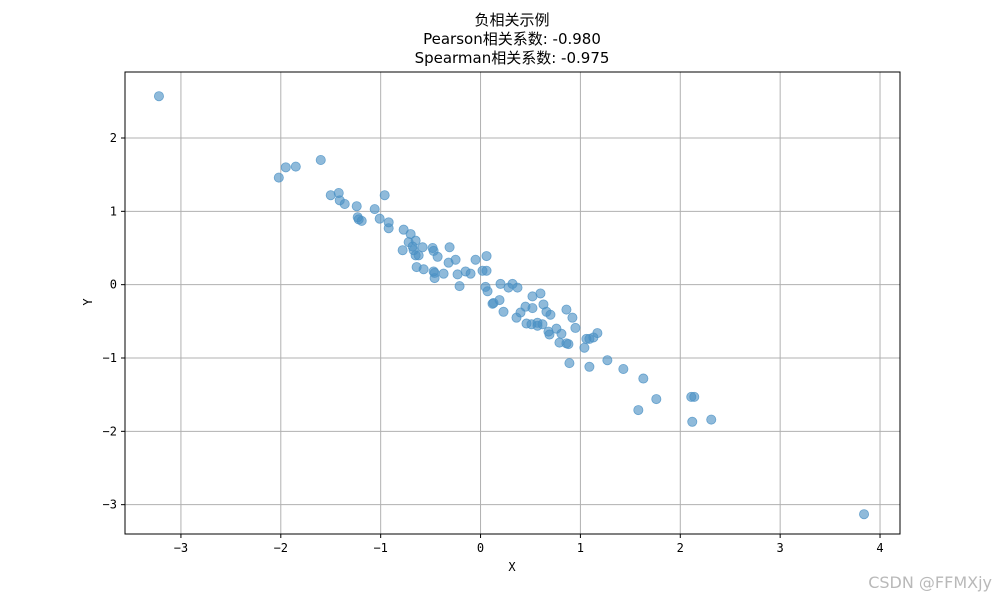  What do you see at coordinates (110, 431) in the screenshot?
I see `y-tick-label: −2` at bounding box center [110, 431].